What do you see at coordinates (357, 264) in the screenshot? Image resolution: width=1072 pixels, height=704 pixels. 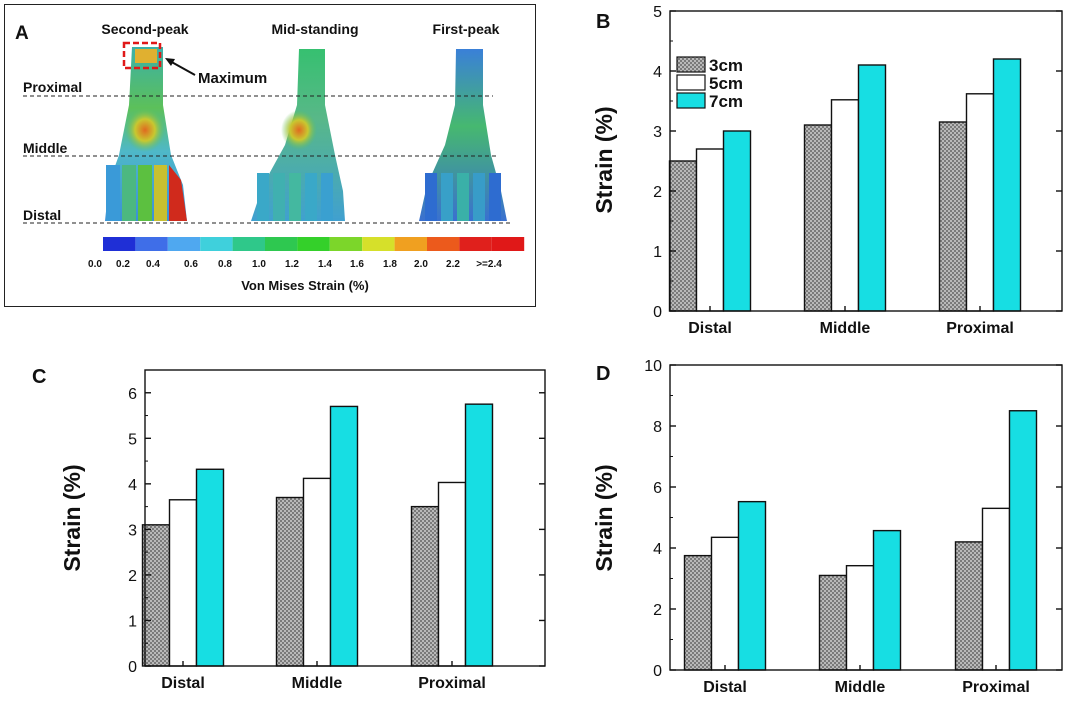 I see `colorbar-tick-label: 1.6` at bounding box center [357, 264].